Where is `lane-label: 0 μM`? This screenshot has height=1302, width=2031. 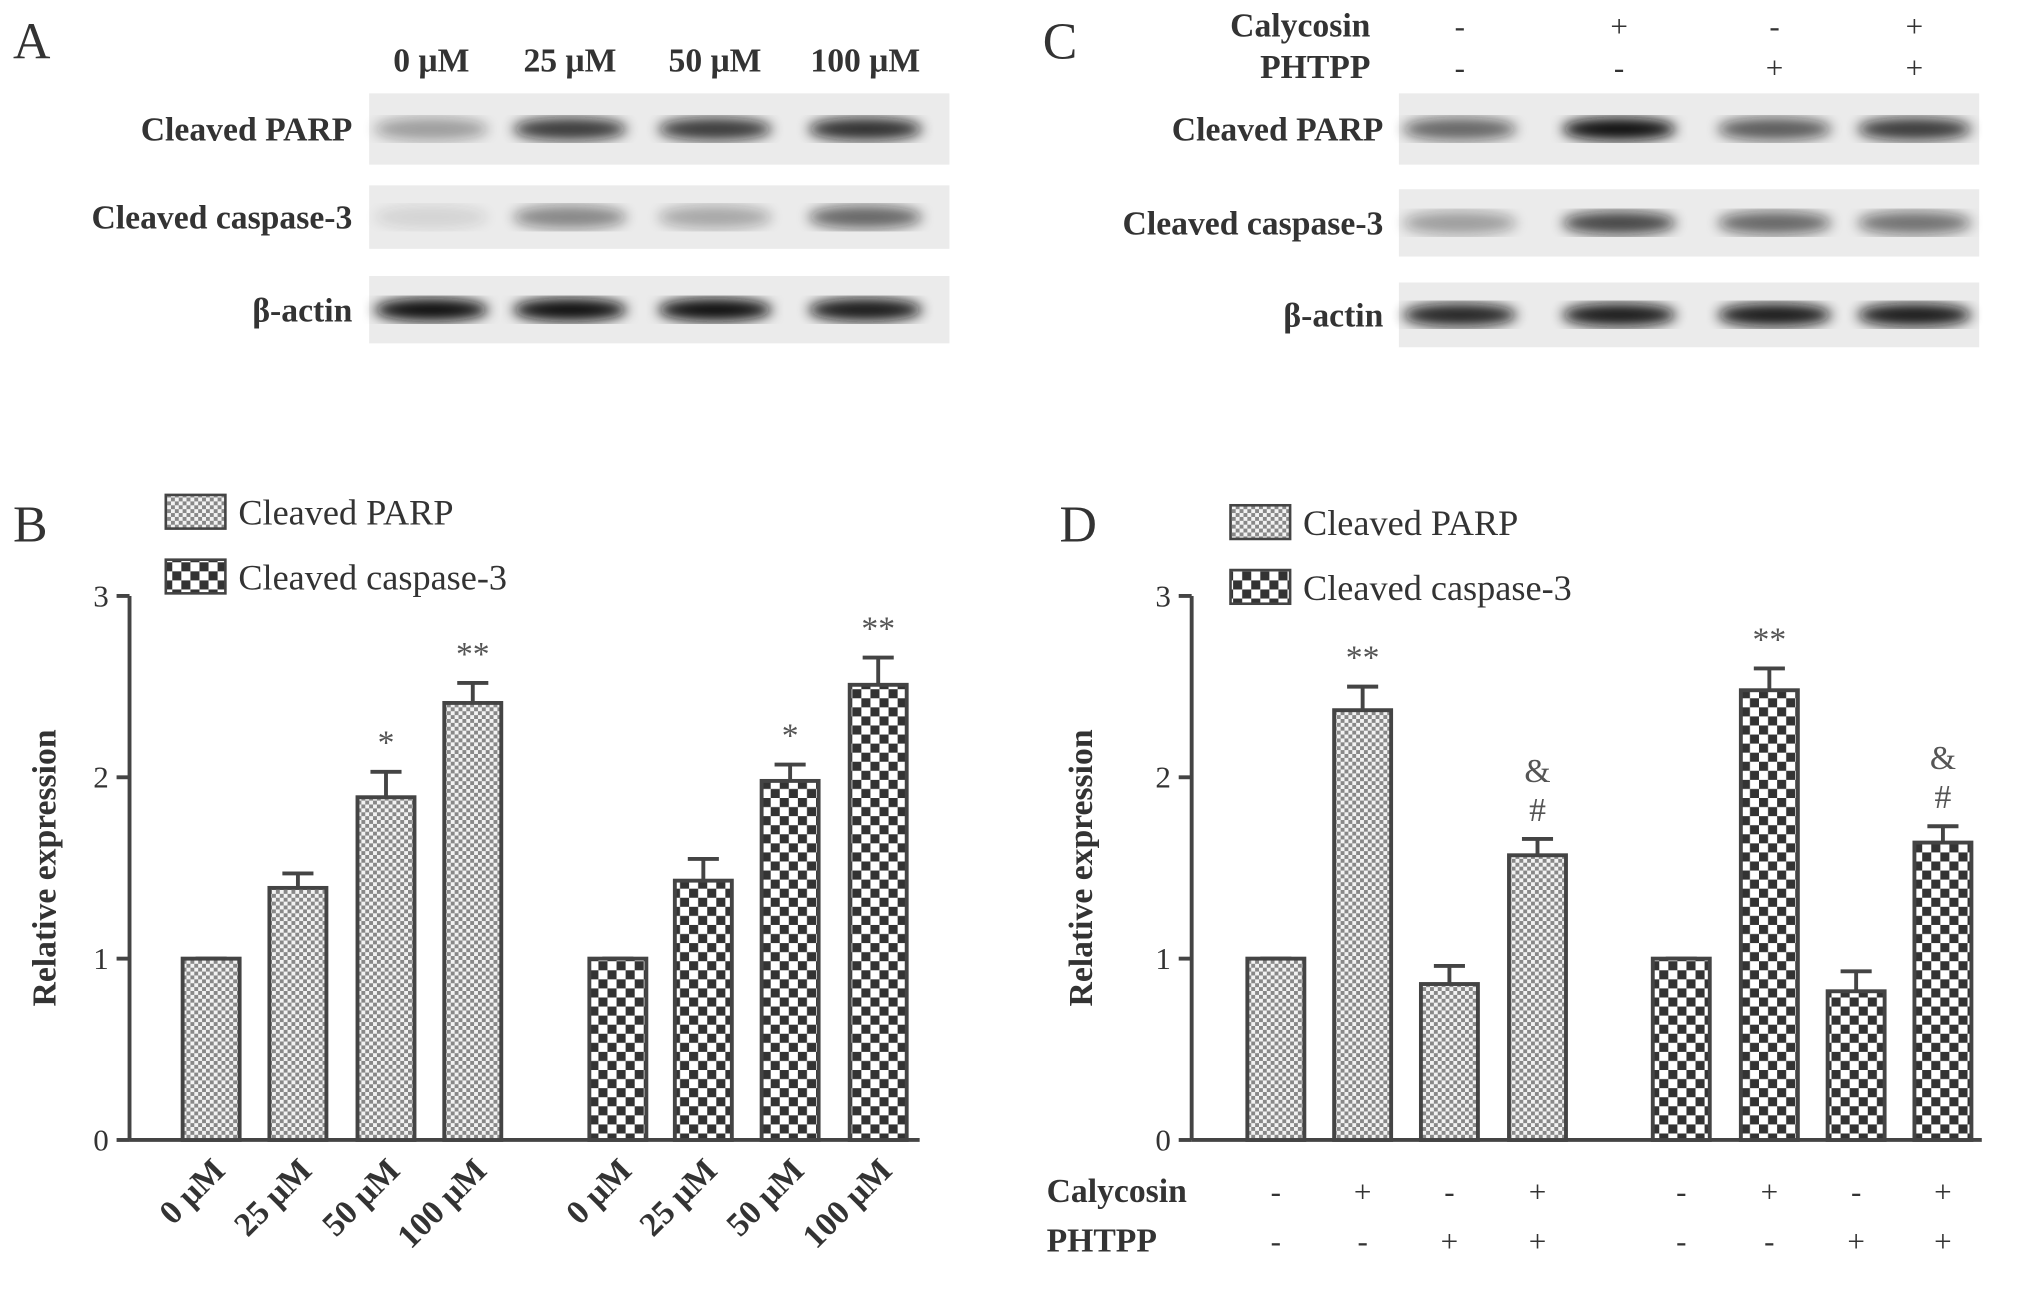
lane-label: 0 μM is located at coordinates (431, 60).